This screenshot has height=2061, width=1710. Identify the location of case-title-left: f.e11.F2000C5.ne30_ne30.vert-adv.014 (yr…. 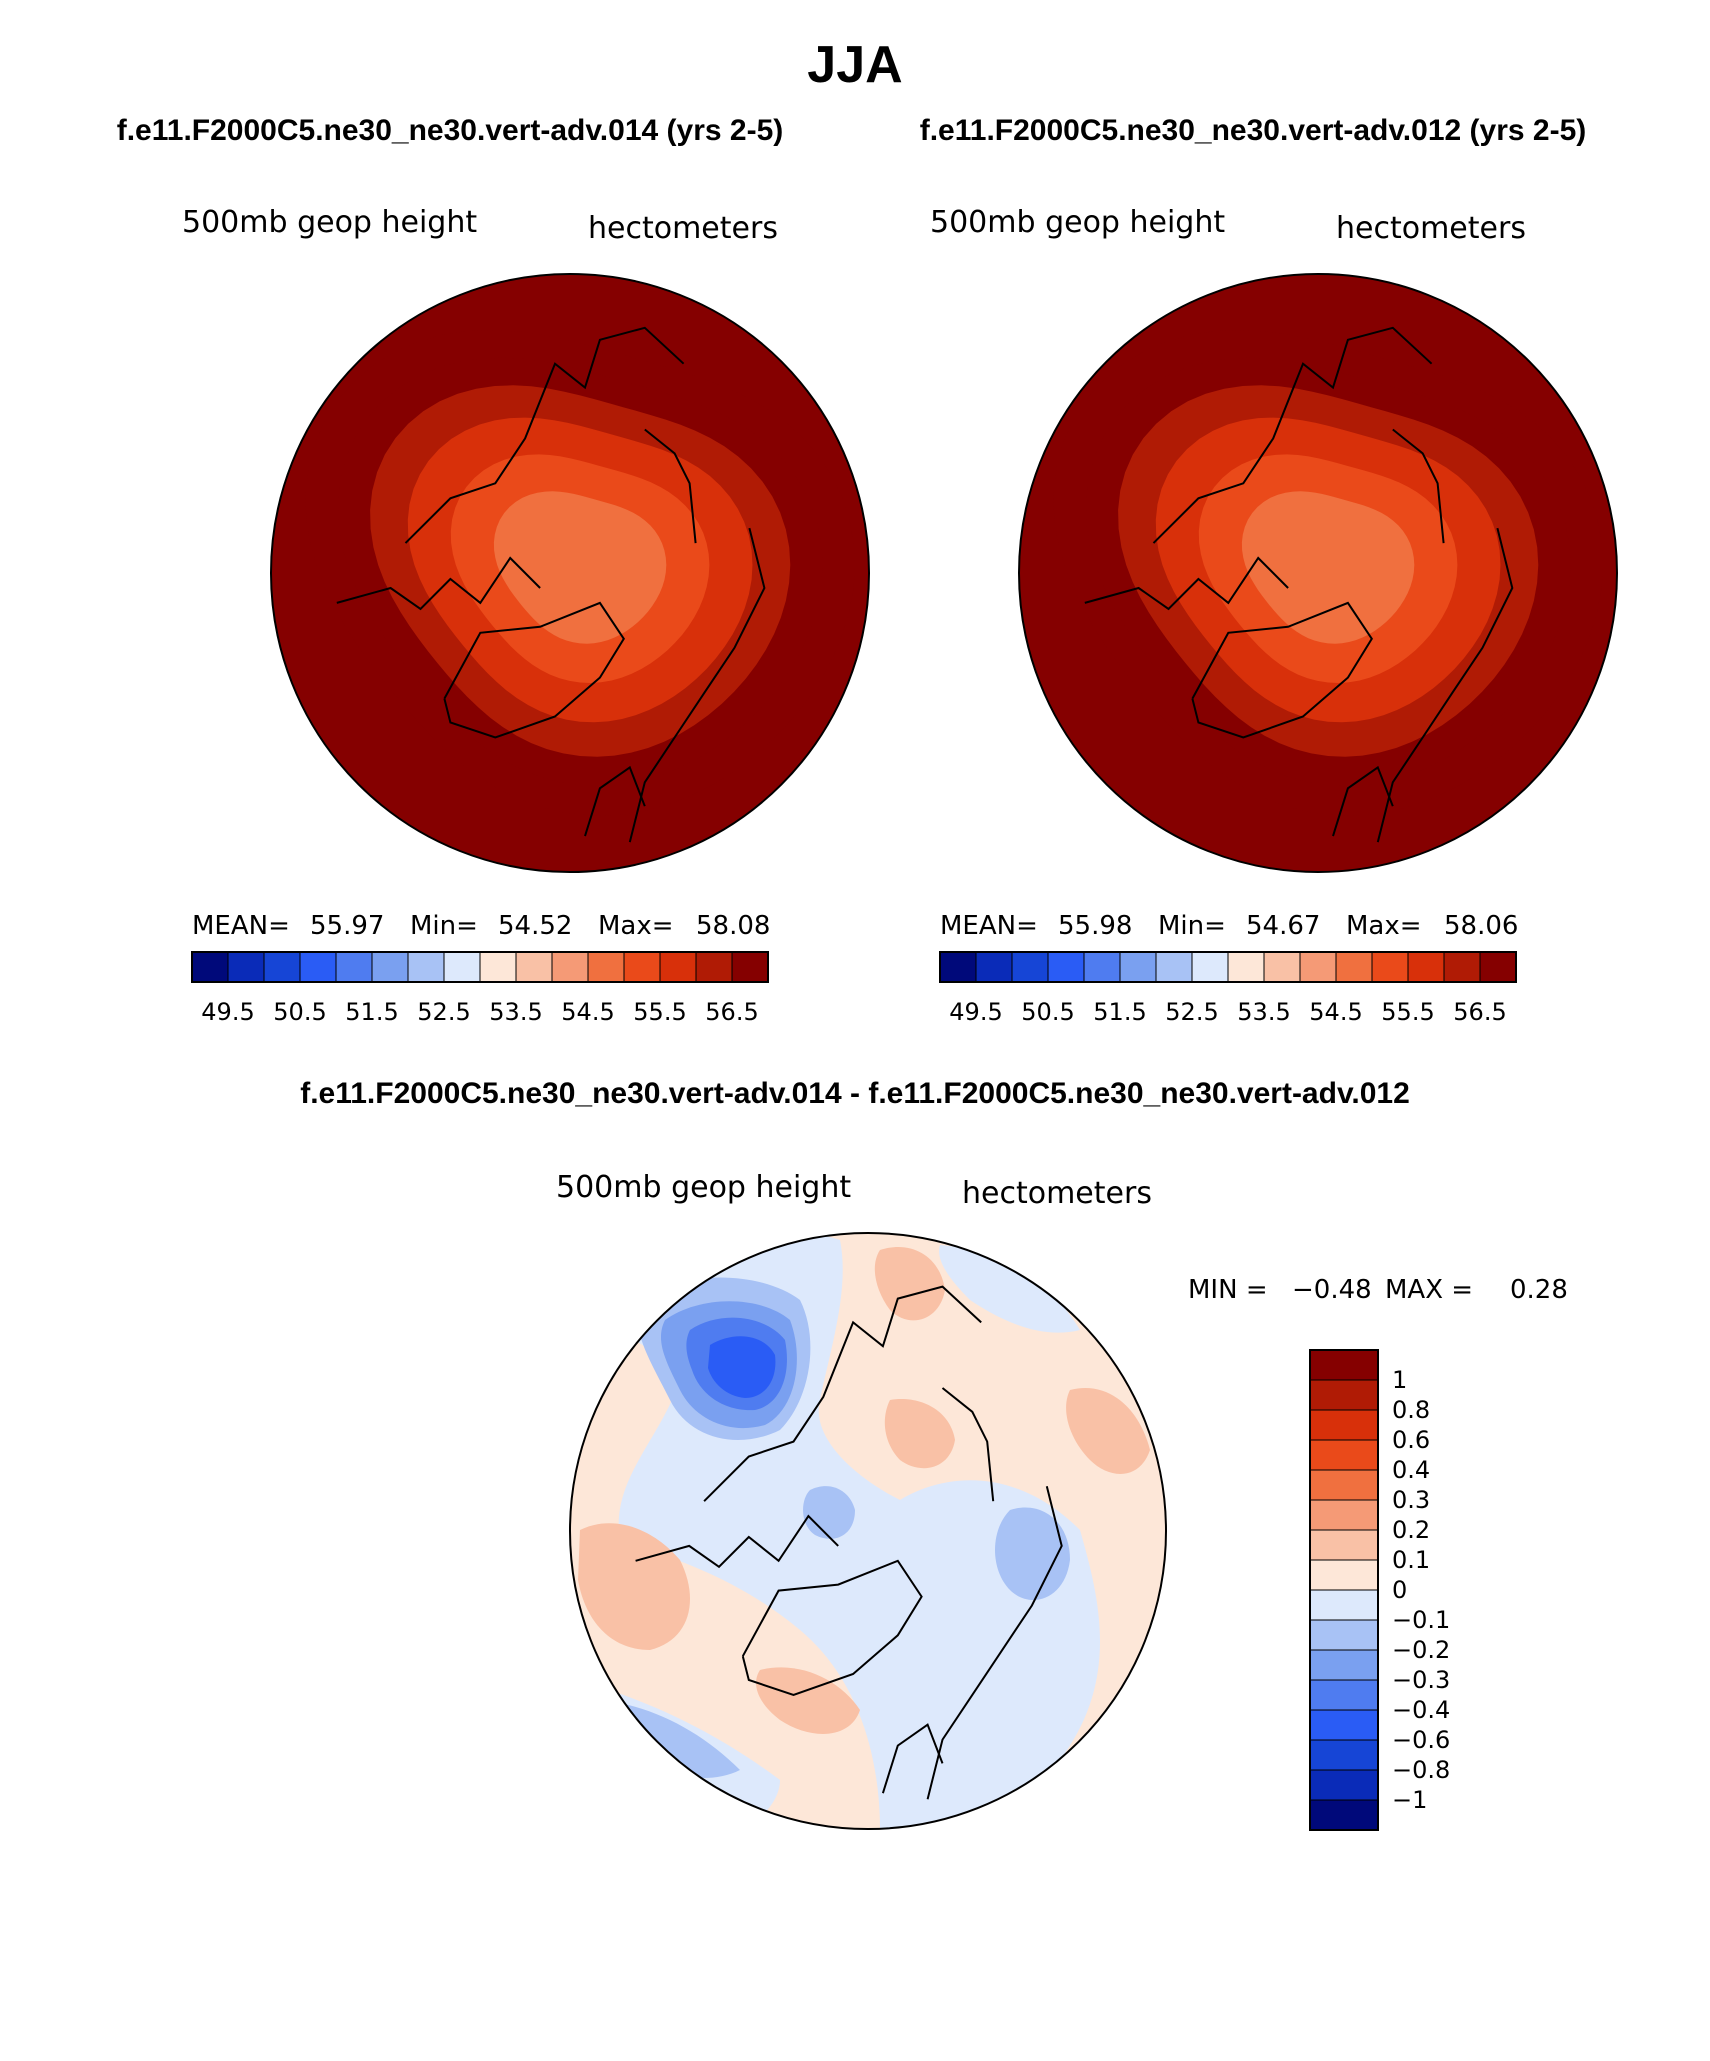
(450, 130).